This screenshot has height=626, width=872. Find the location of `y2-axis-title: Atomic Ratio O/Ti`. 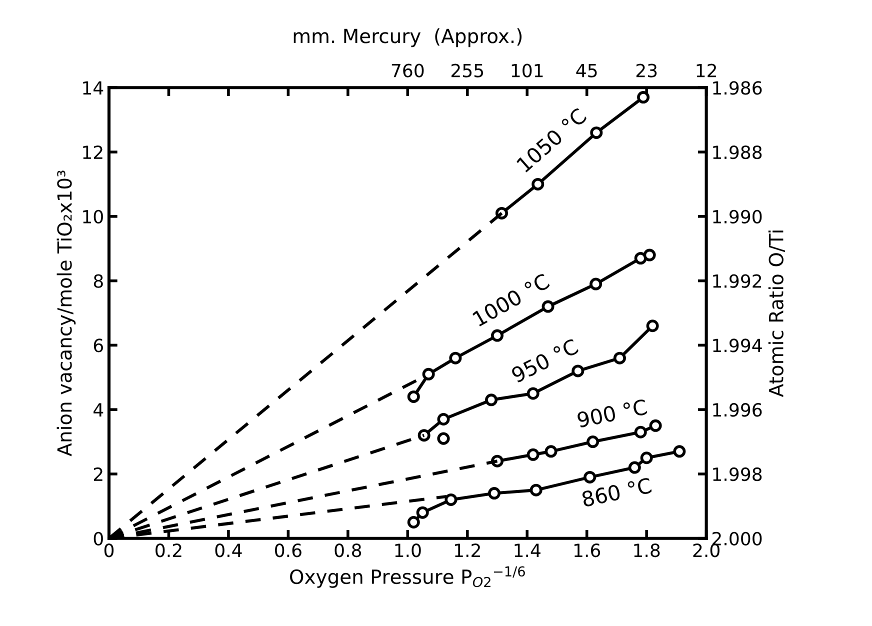

y2-axis-title: Atomic Ratio O/Ti is located at coordinates (777, 314).